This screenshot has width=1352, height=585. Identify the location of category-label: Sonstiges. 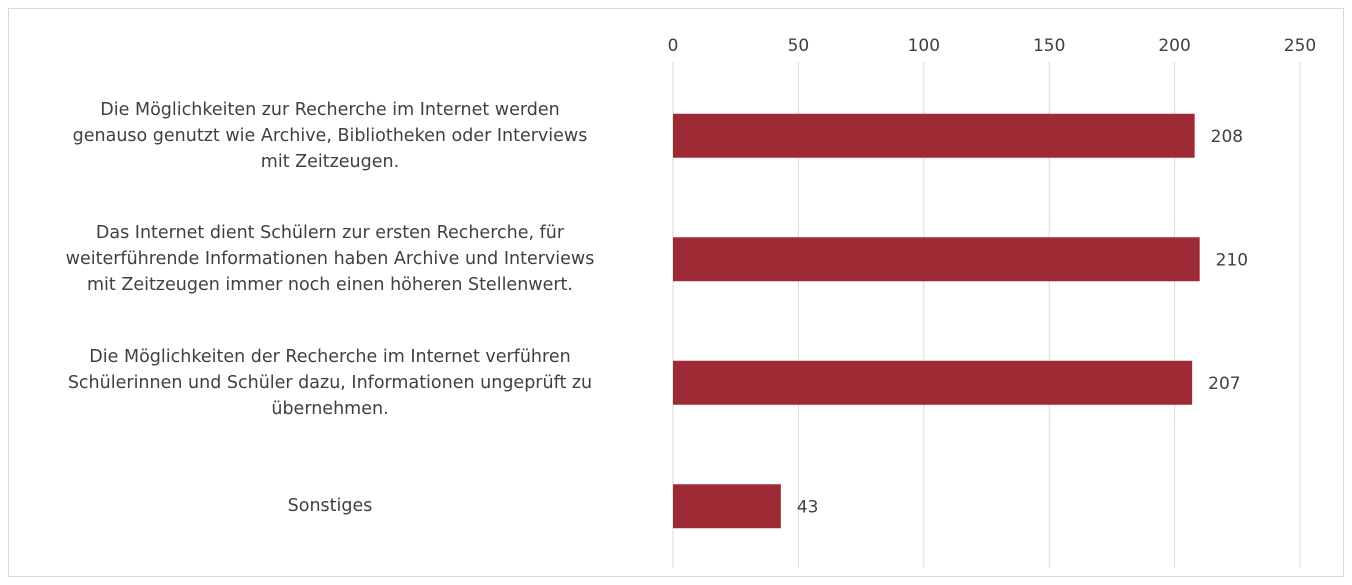
(330, 506).